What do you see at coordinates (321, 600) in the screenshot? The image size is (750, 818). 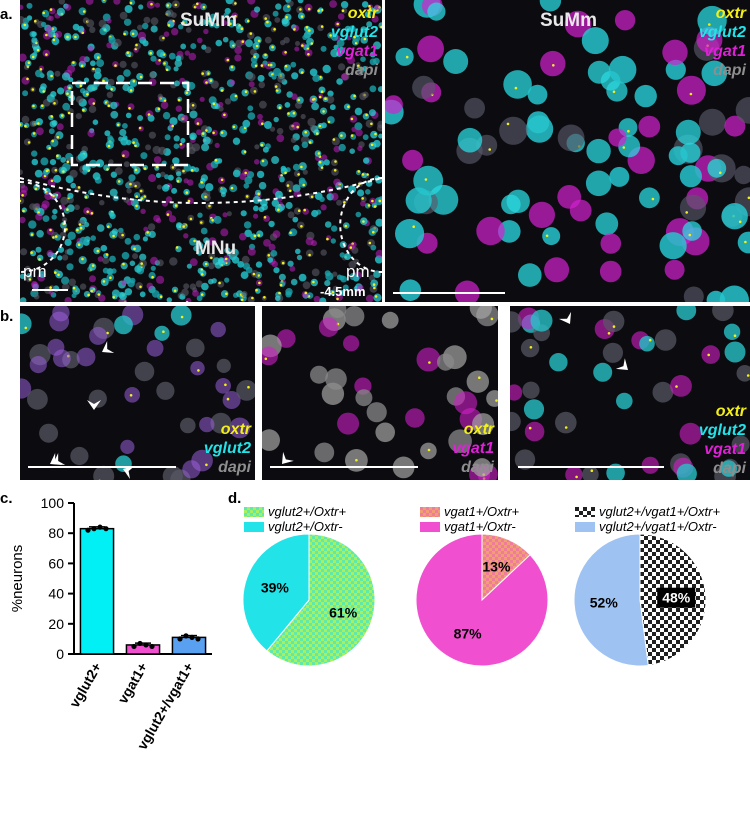 I see `pie-slice` at bounding box center [321, 600].